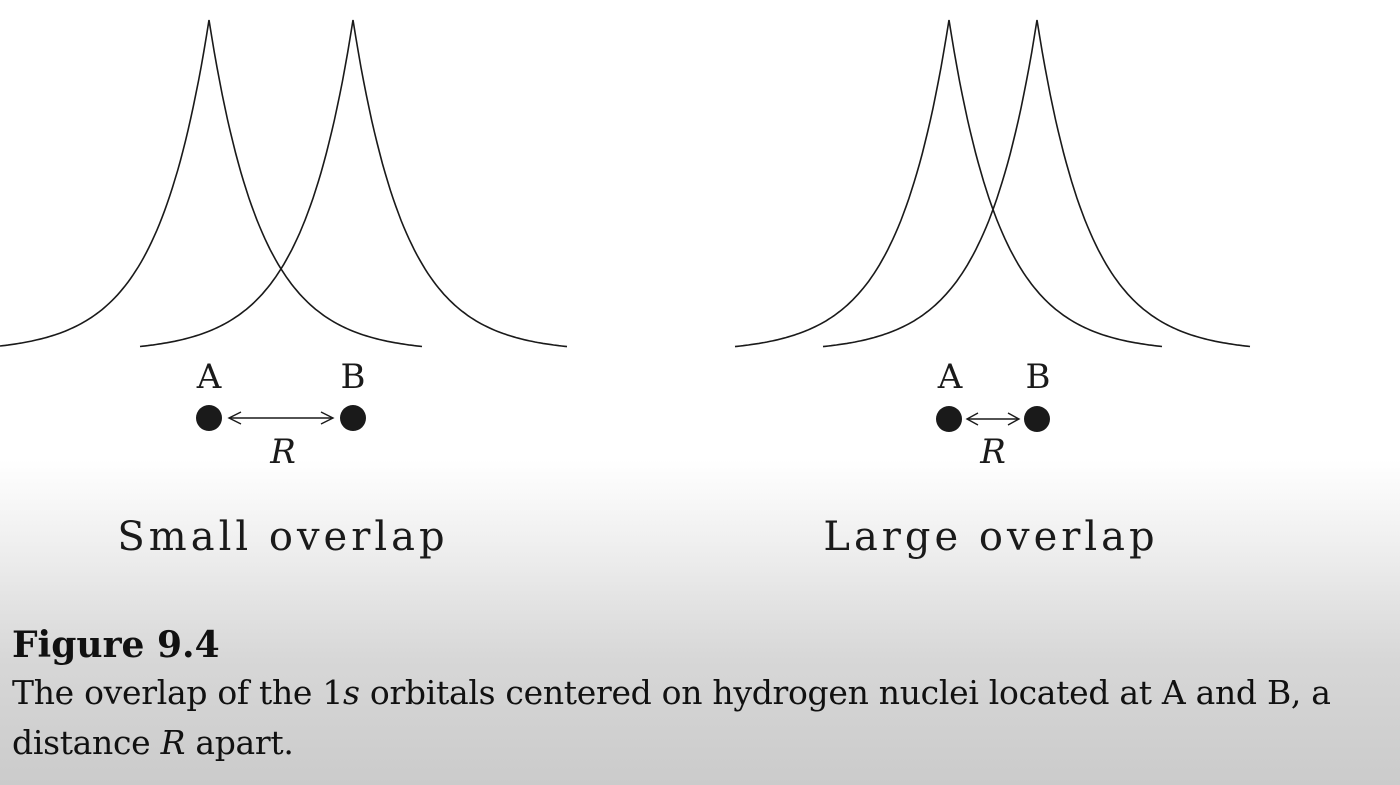  I want to click on caption-text-part: apart., so click(239, 742).